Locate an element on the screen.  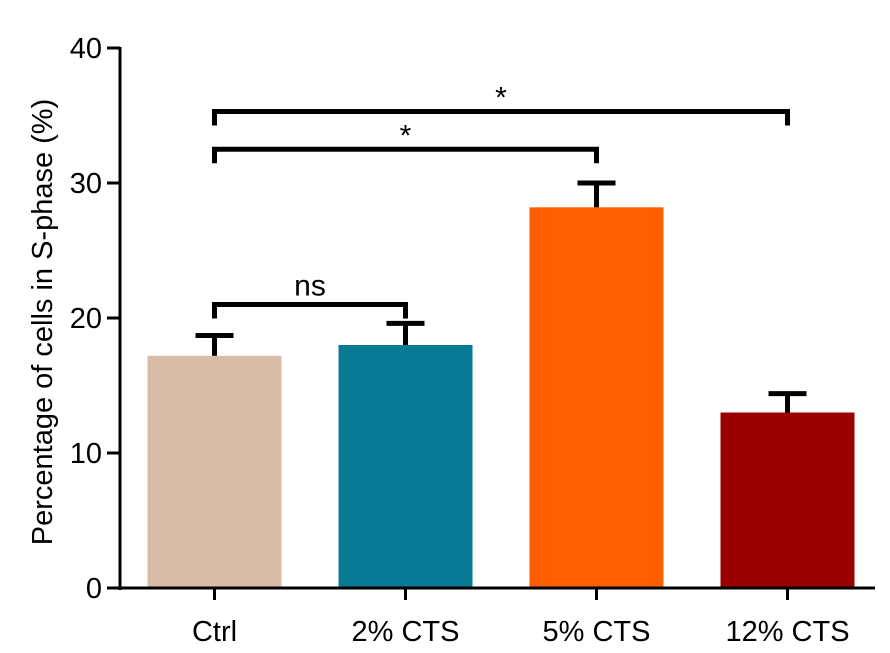
x-tick-label: Ctrl is located at coordinates (214, 632).